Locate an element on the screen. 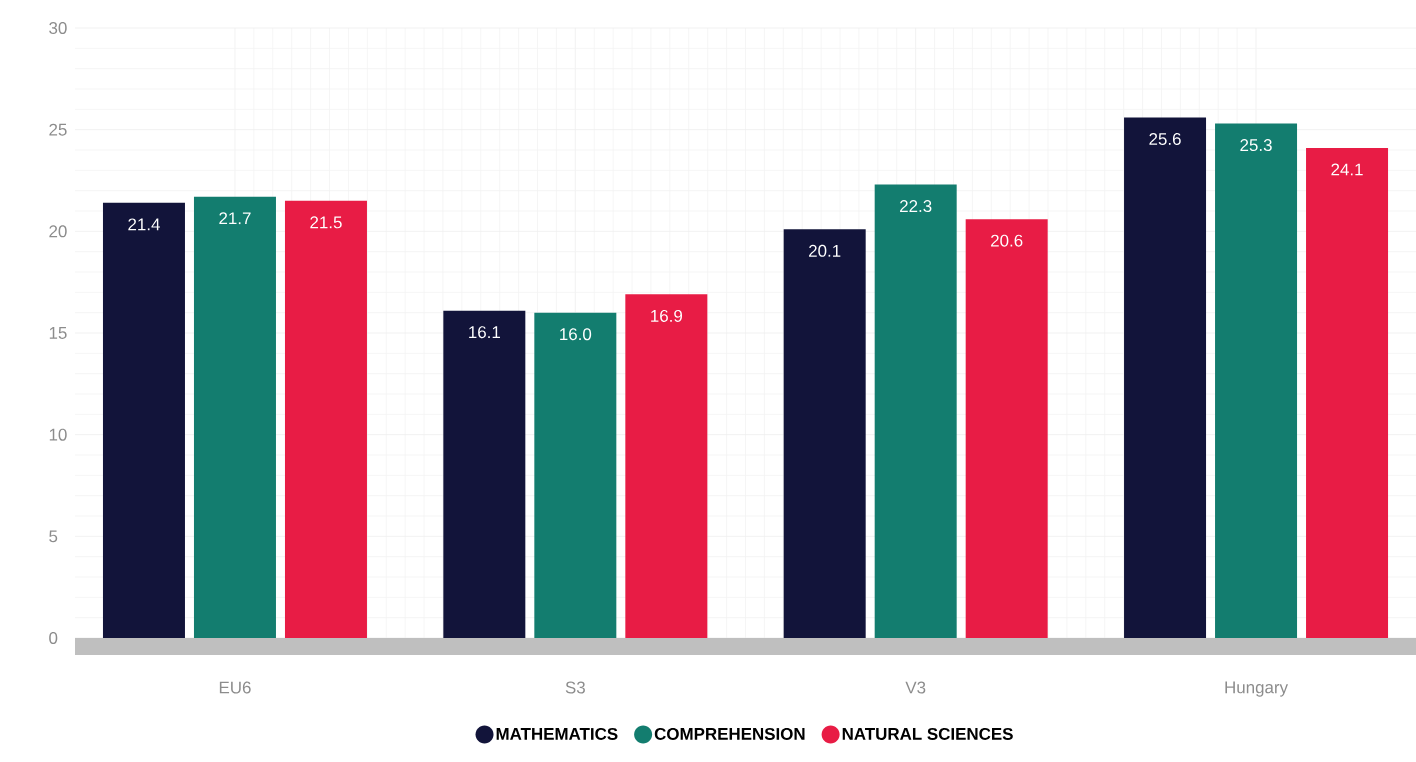  data-label: 21.7 is located at coordinates (235, 218).